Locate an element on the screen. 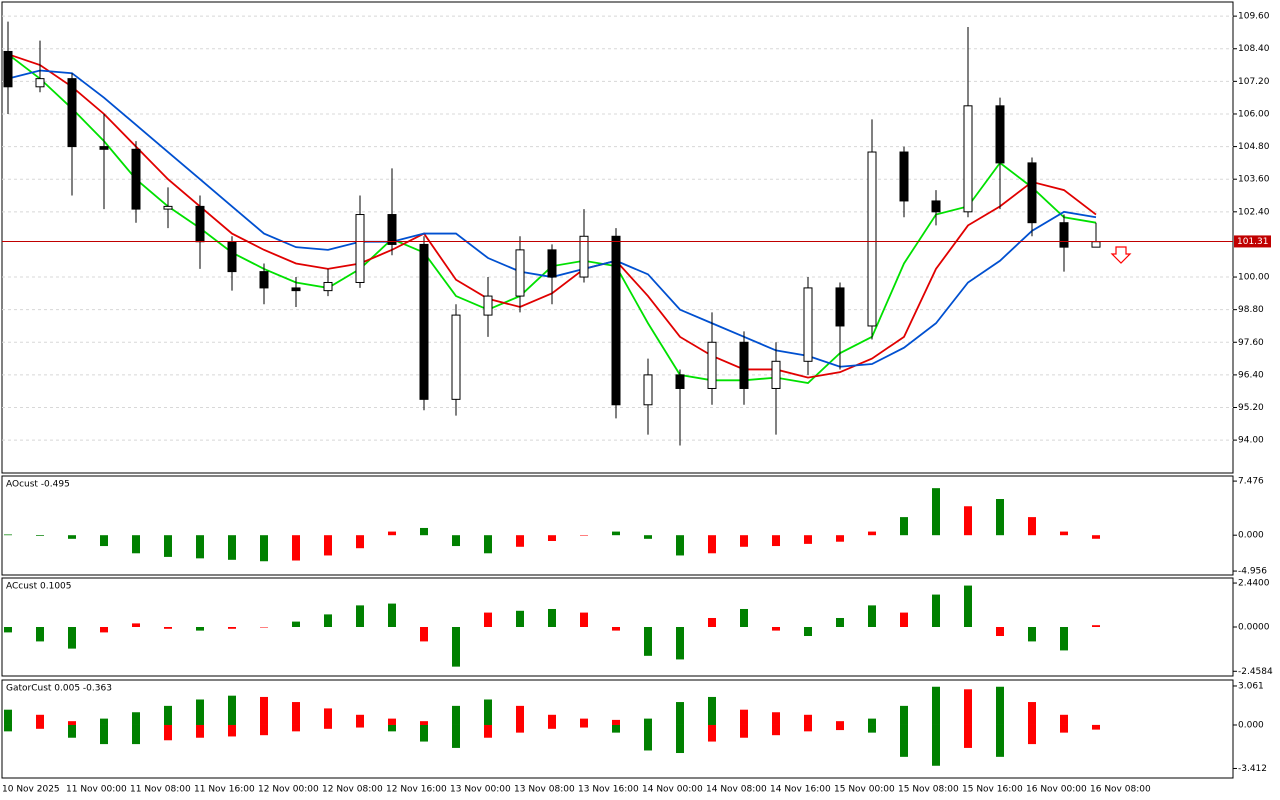  x-tick-label: 11 Nov 08:00 is located at coordinates (160, 790).